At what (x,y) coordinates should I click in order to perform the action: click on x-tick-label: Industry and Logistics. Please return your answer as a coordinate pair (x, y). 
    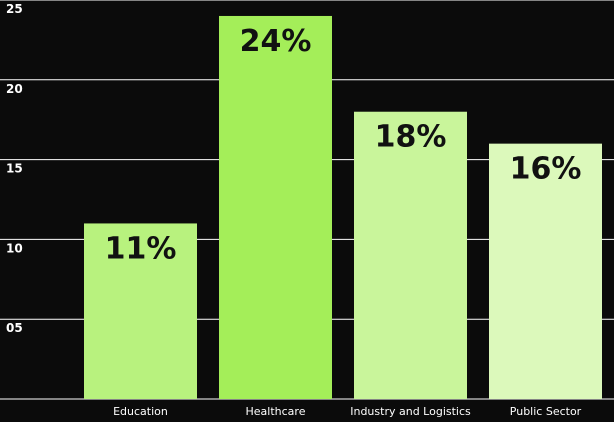
    Looking at the image, I should click on (410, 411).